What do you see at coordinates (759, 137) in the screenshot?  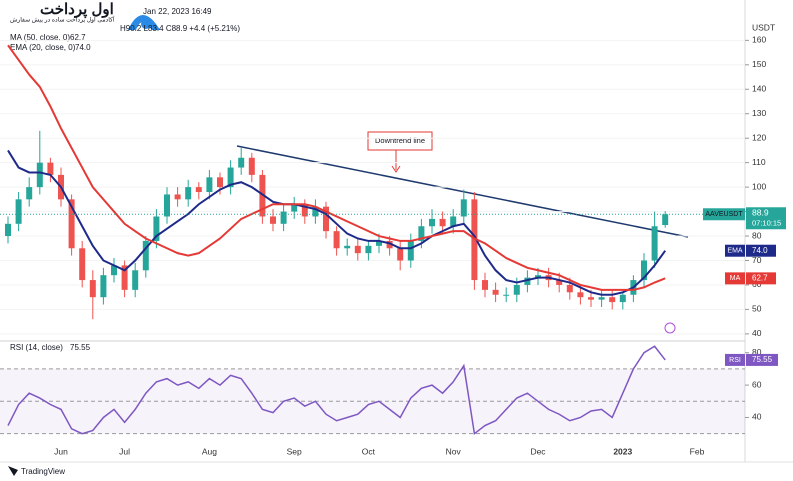 I see `y-tick-label: 120` at bounding box center [759, 137].